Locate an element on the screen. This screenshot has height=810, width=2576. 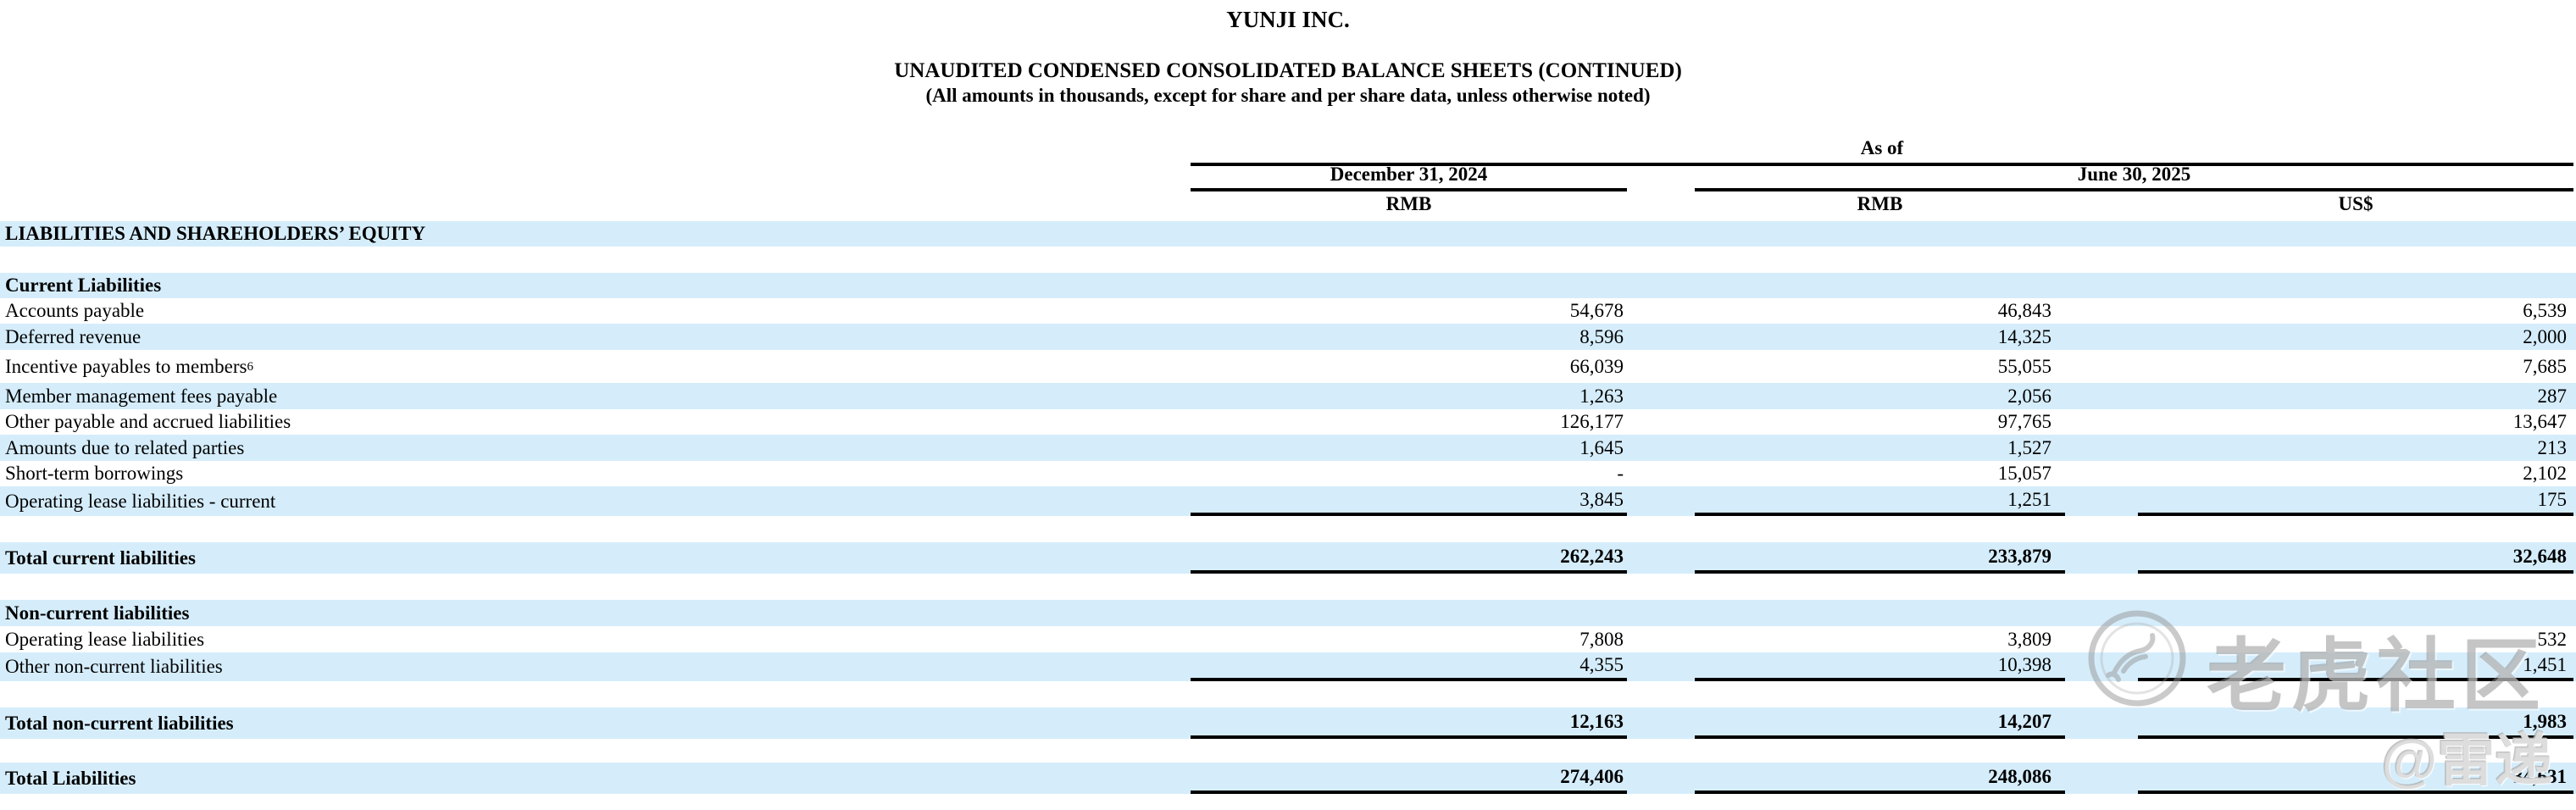
value-cell: 46,843 is located at coordinates (2024, 310).